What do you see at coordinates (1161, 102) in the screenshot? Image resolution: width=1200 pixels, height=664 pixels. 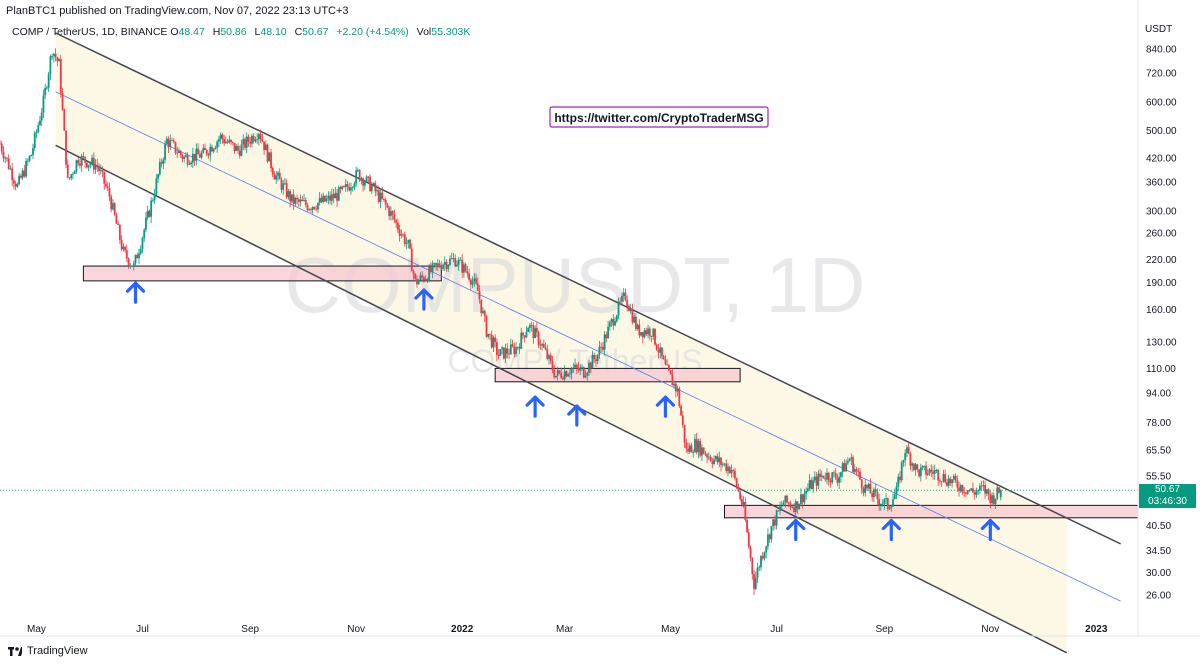 I see `price-tick-label: 600.00` at bounding box center [1161, 102].